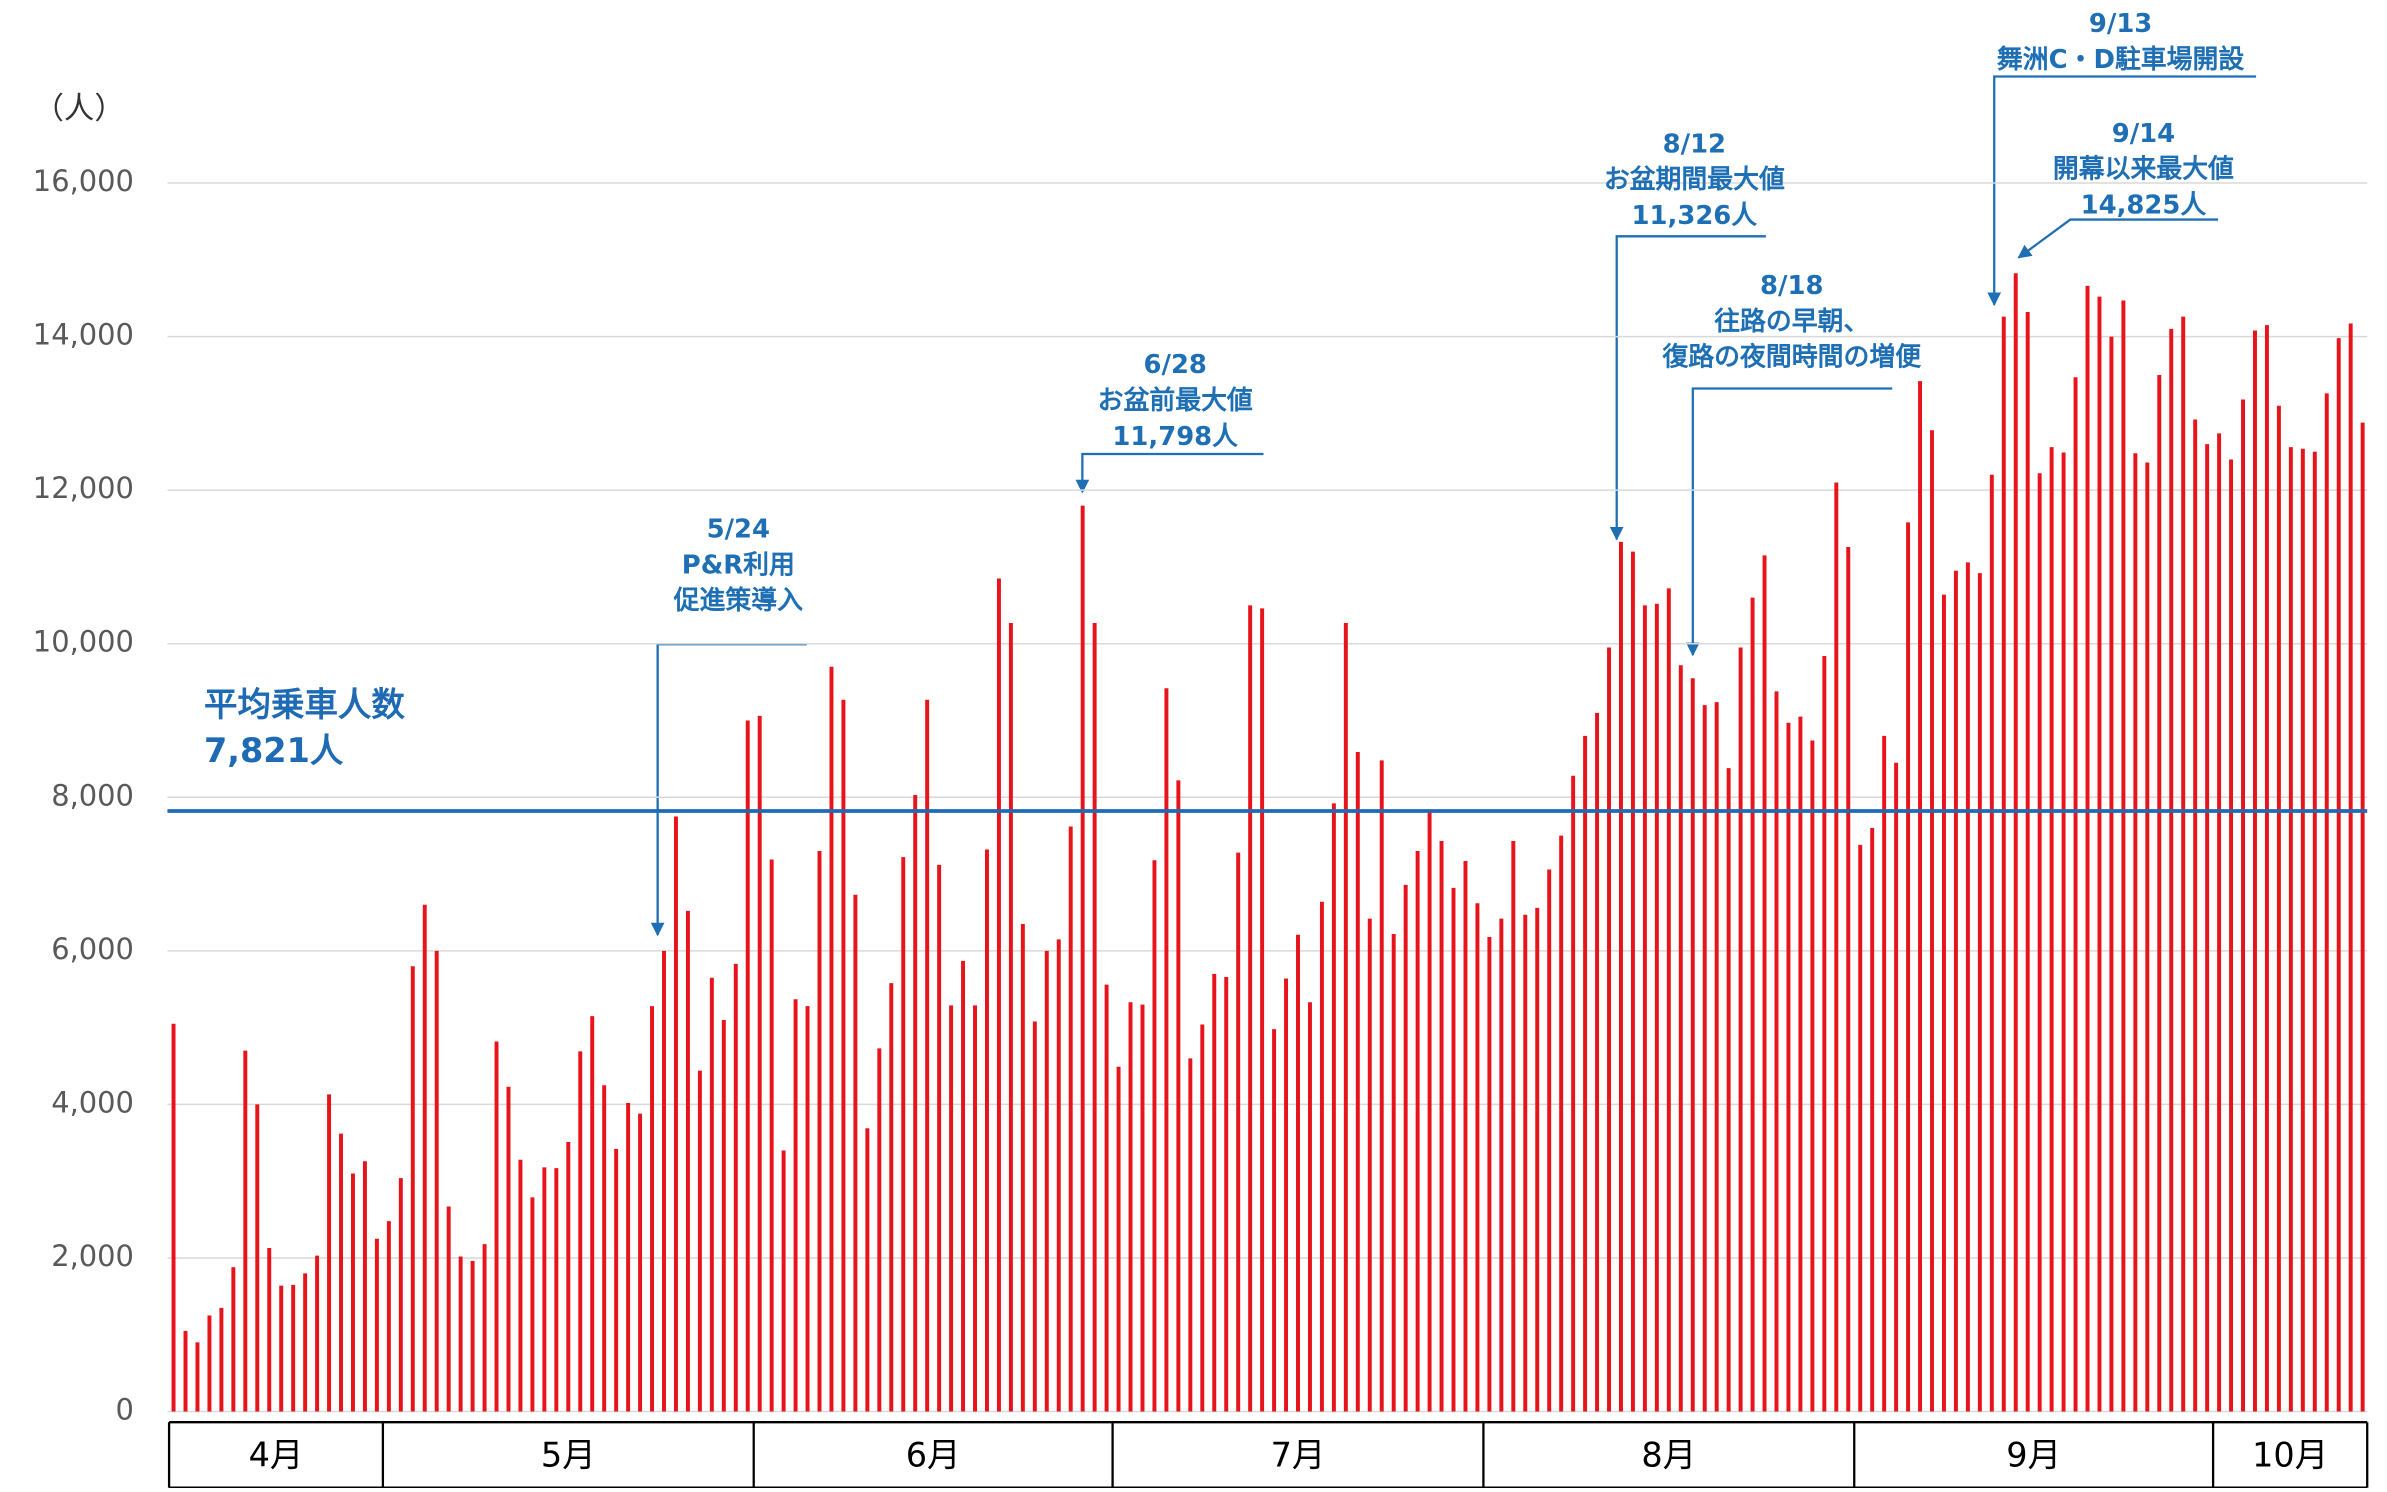  What do you see at coordinates (738, 600) in the screenshot?
I see `annotation-text: 促進策導入` at bounding box center [738, 600].